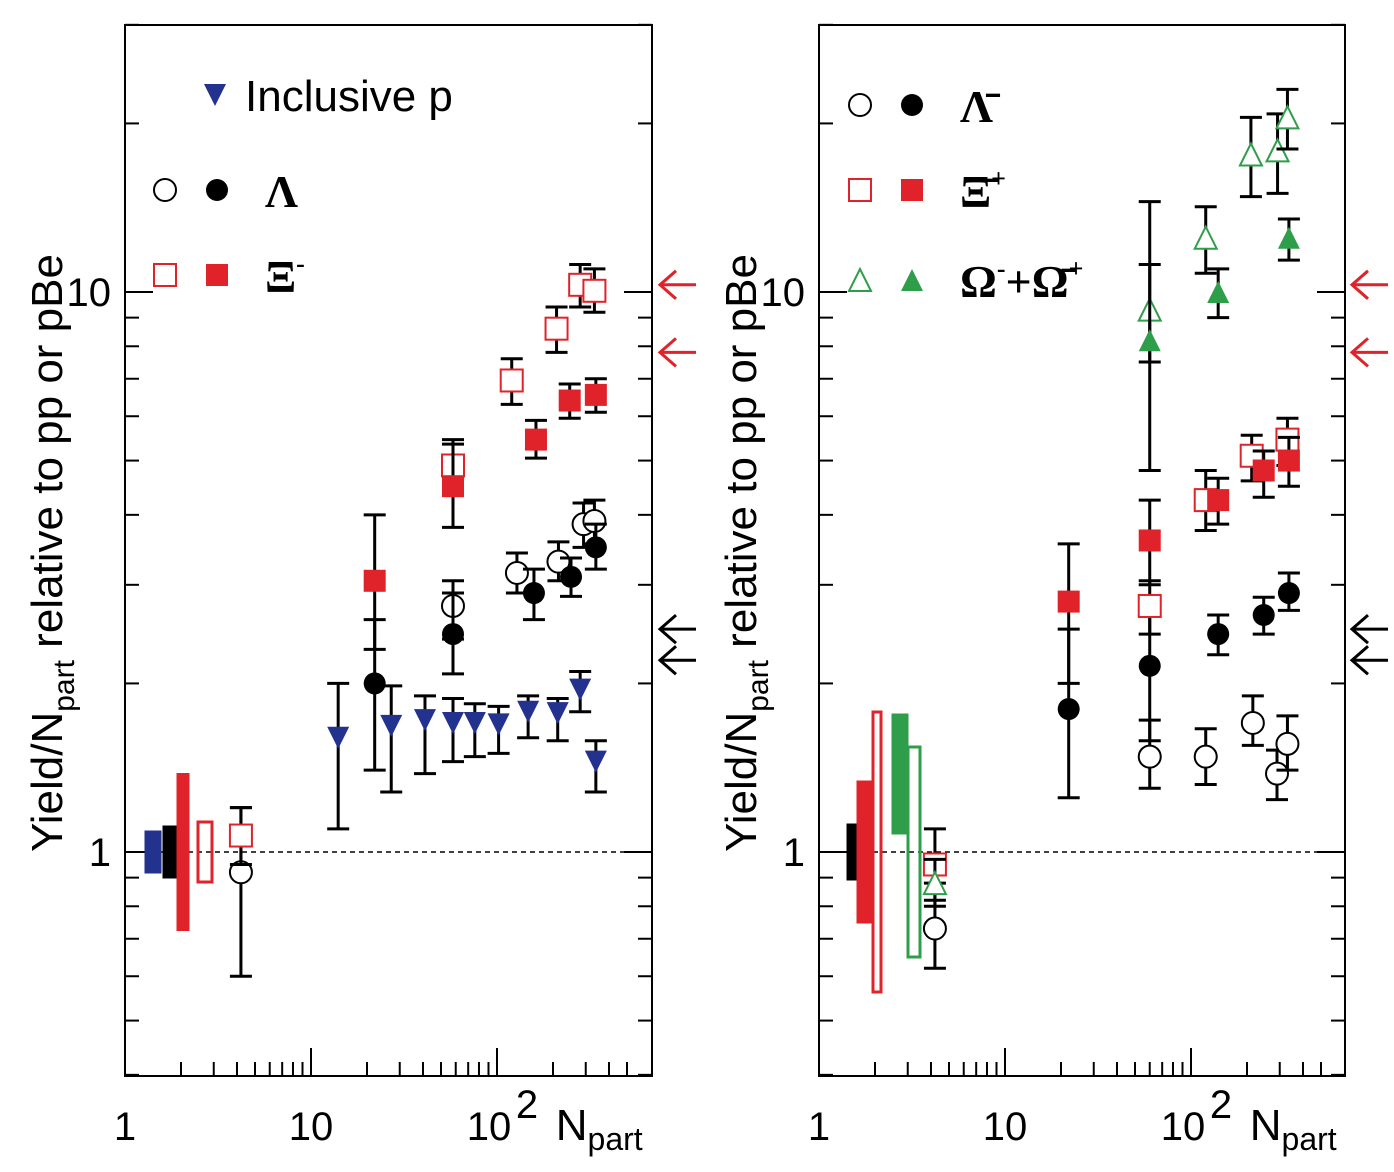  What do you see at coordinates (349, 96) in the screenshot?
I see `legend-label: Inclusive p` at bounding box center [349, 96].